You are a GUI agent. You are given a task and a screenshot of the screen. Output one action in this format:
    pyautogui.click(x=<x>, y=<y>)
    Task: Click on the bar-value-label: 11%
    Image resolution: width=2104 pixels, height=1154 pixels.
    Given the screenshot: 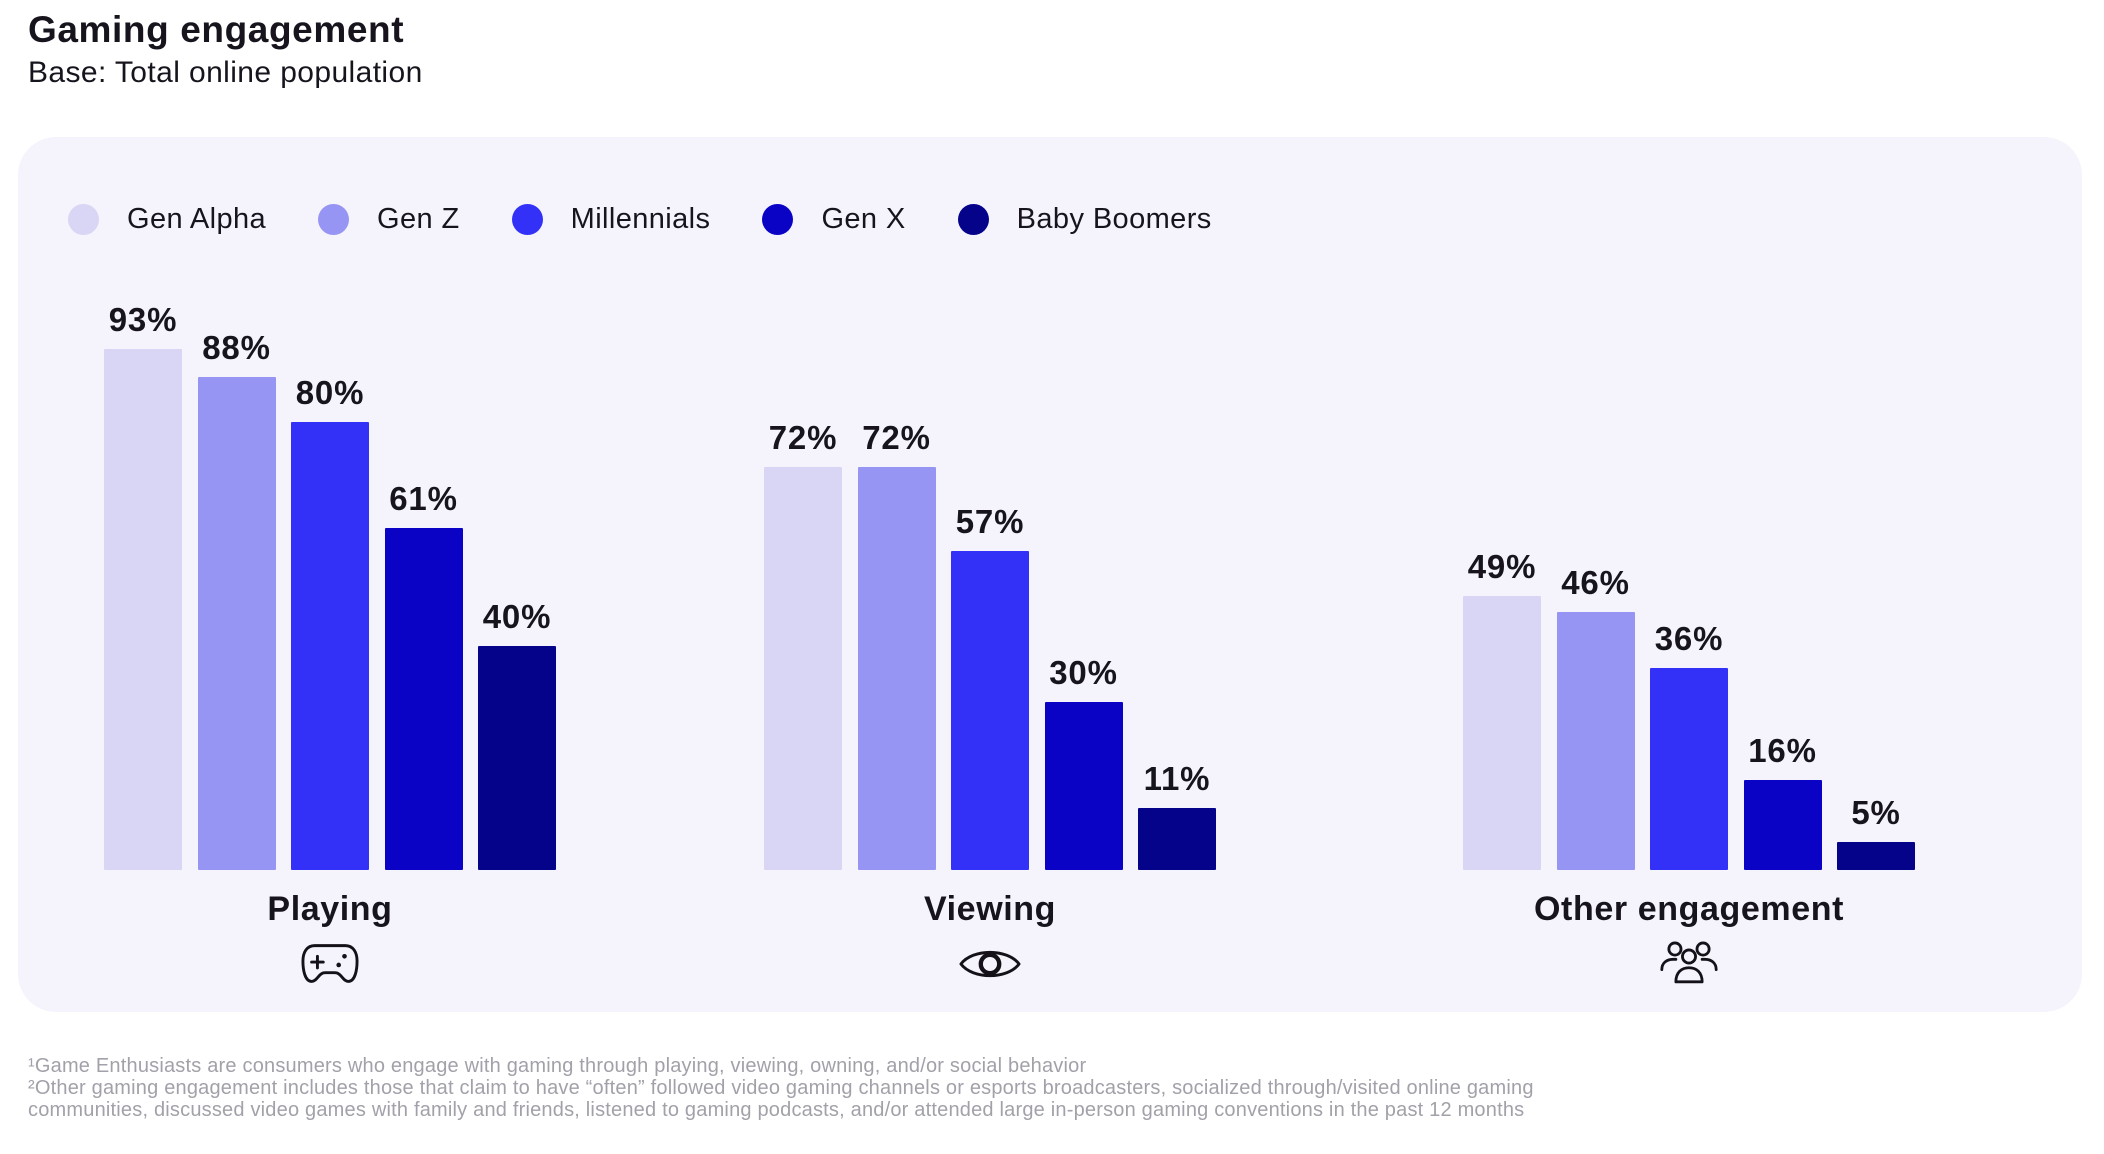 What is the action you would take?
    pyautogui.click(x=1177, y=778)
    